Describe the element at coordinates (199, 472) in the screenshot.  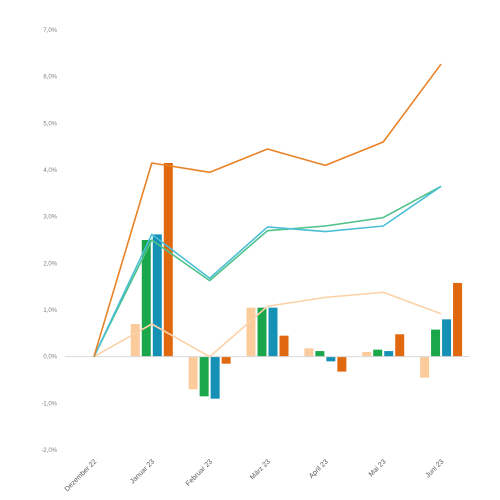
I see `x-category-label: Februar 23` at that location.